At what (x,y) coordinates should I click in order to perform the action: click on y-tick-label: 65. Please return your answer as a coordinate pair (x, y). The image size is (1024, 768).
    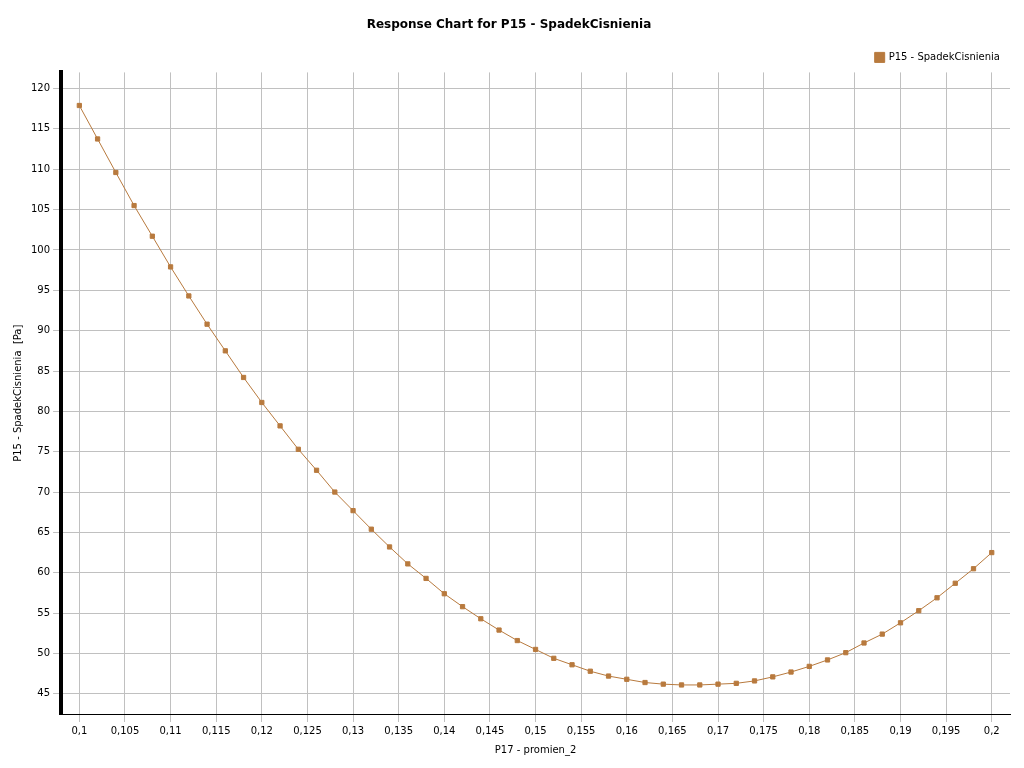
    Looking at the image, I should click on (44, 532).